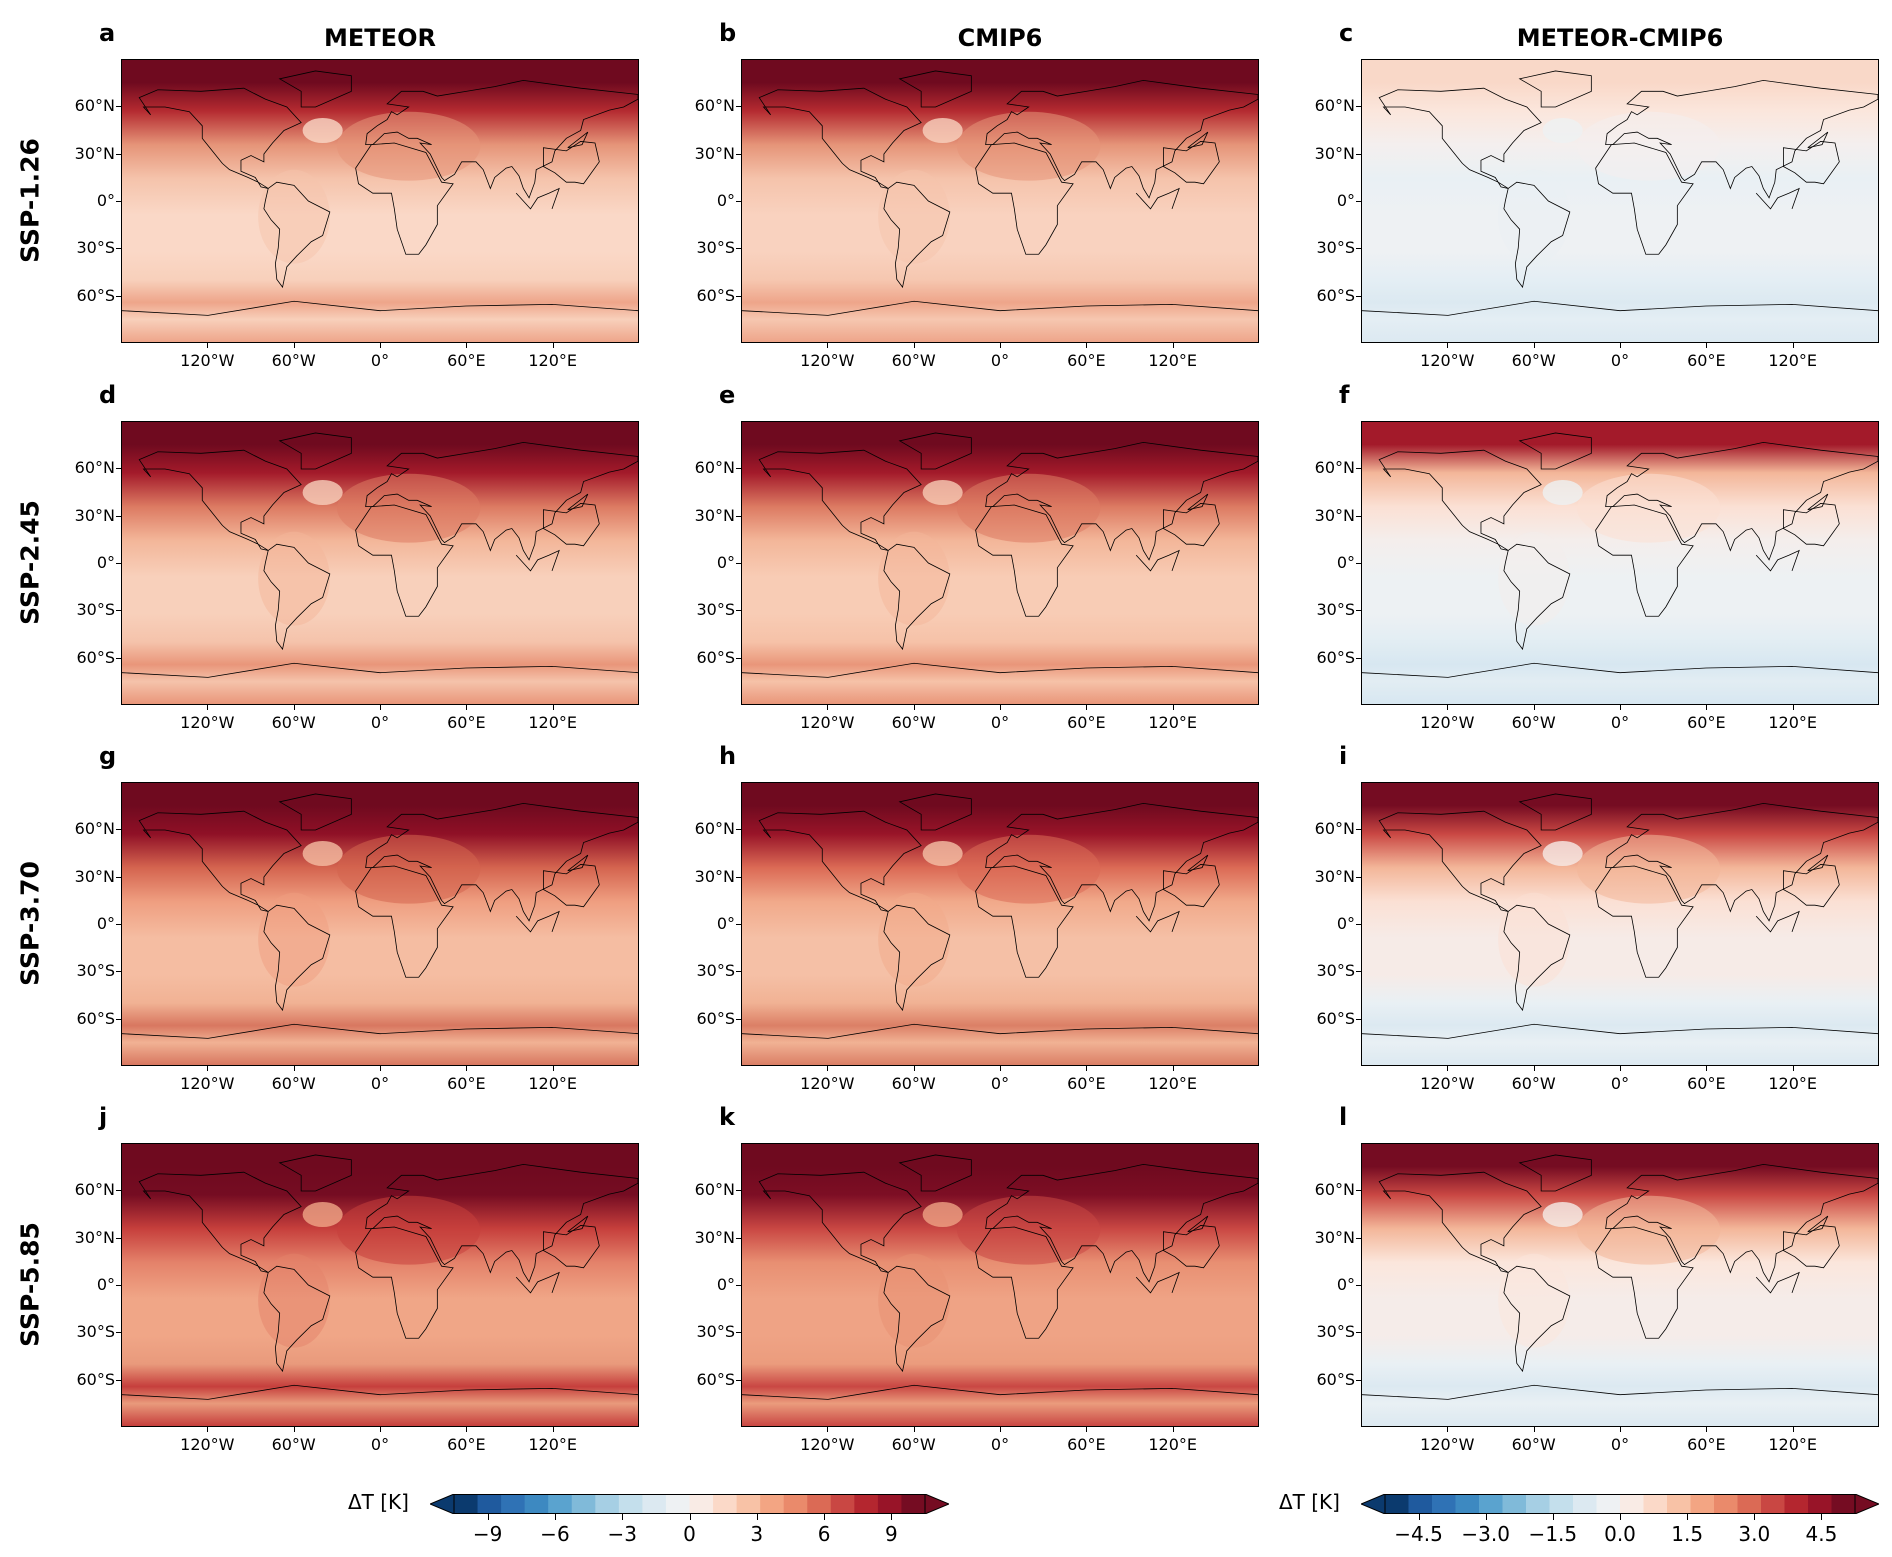 The height and width of the screenshot is (1557, 1892). Describe the element at coordinates (108, 395) in the screenshot. I see `panel-letter: d` at that location.